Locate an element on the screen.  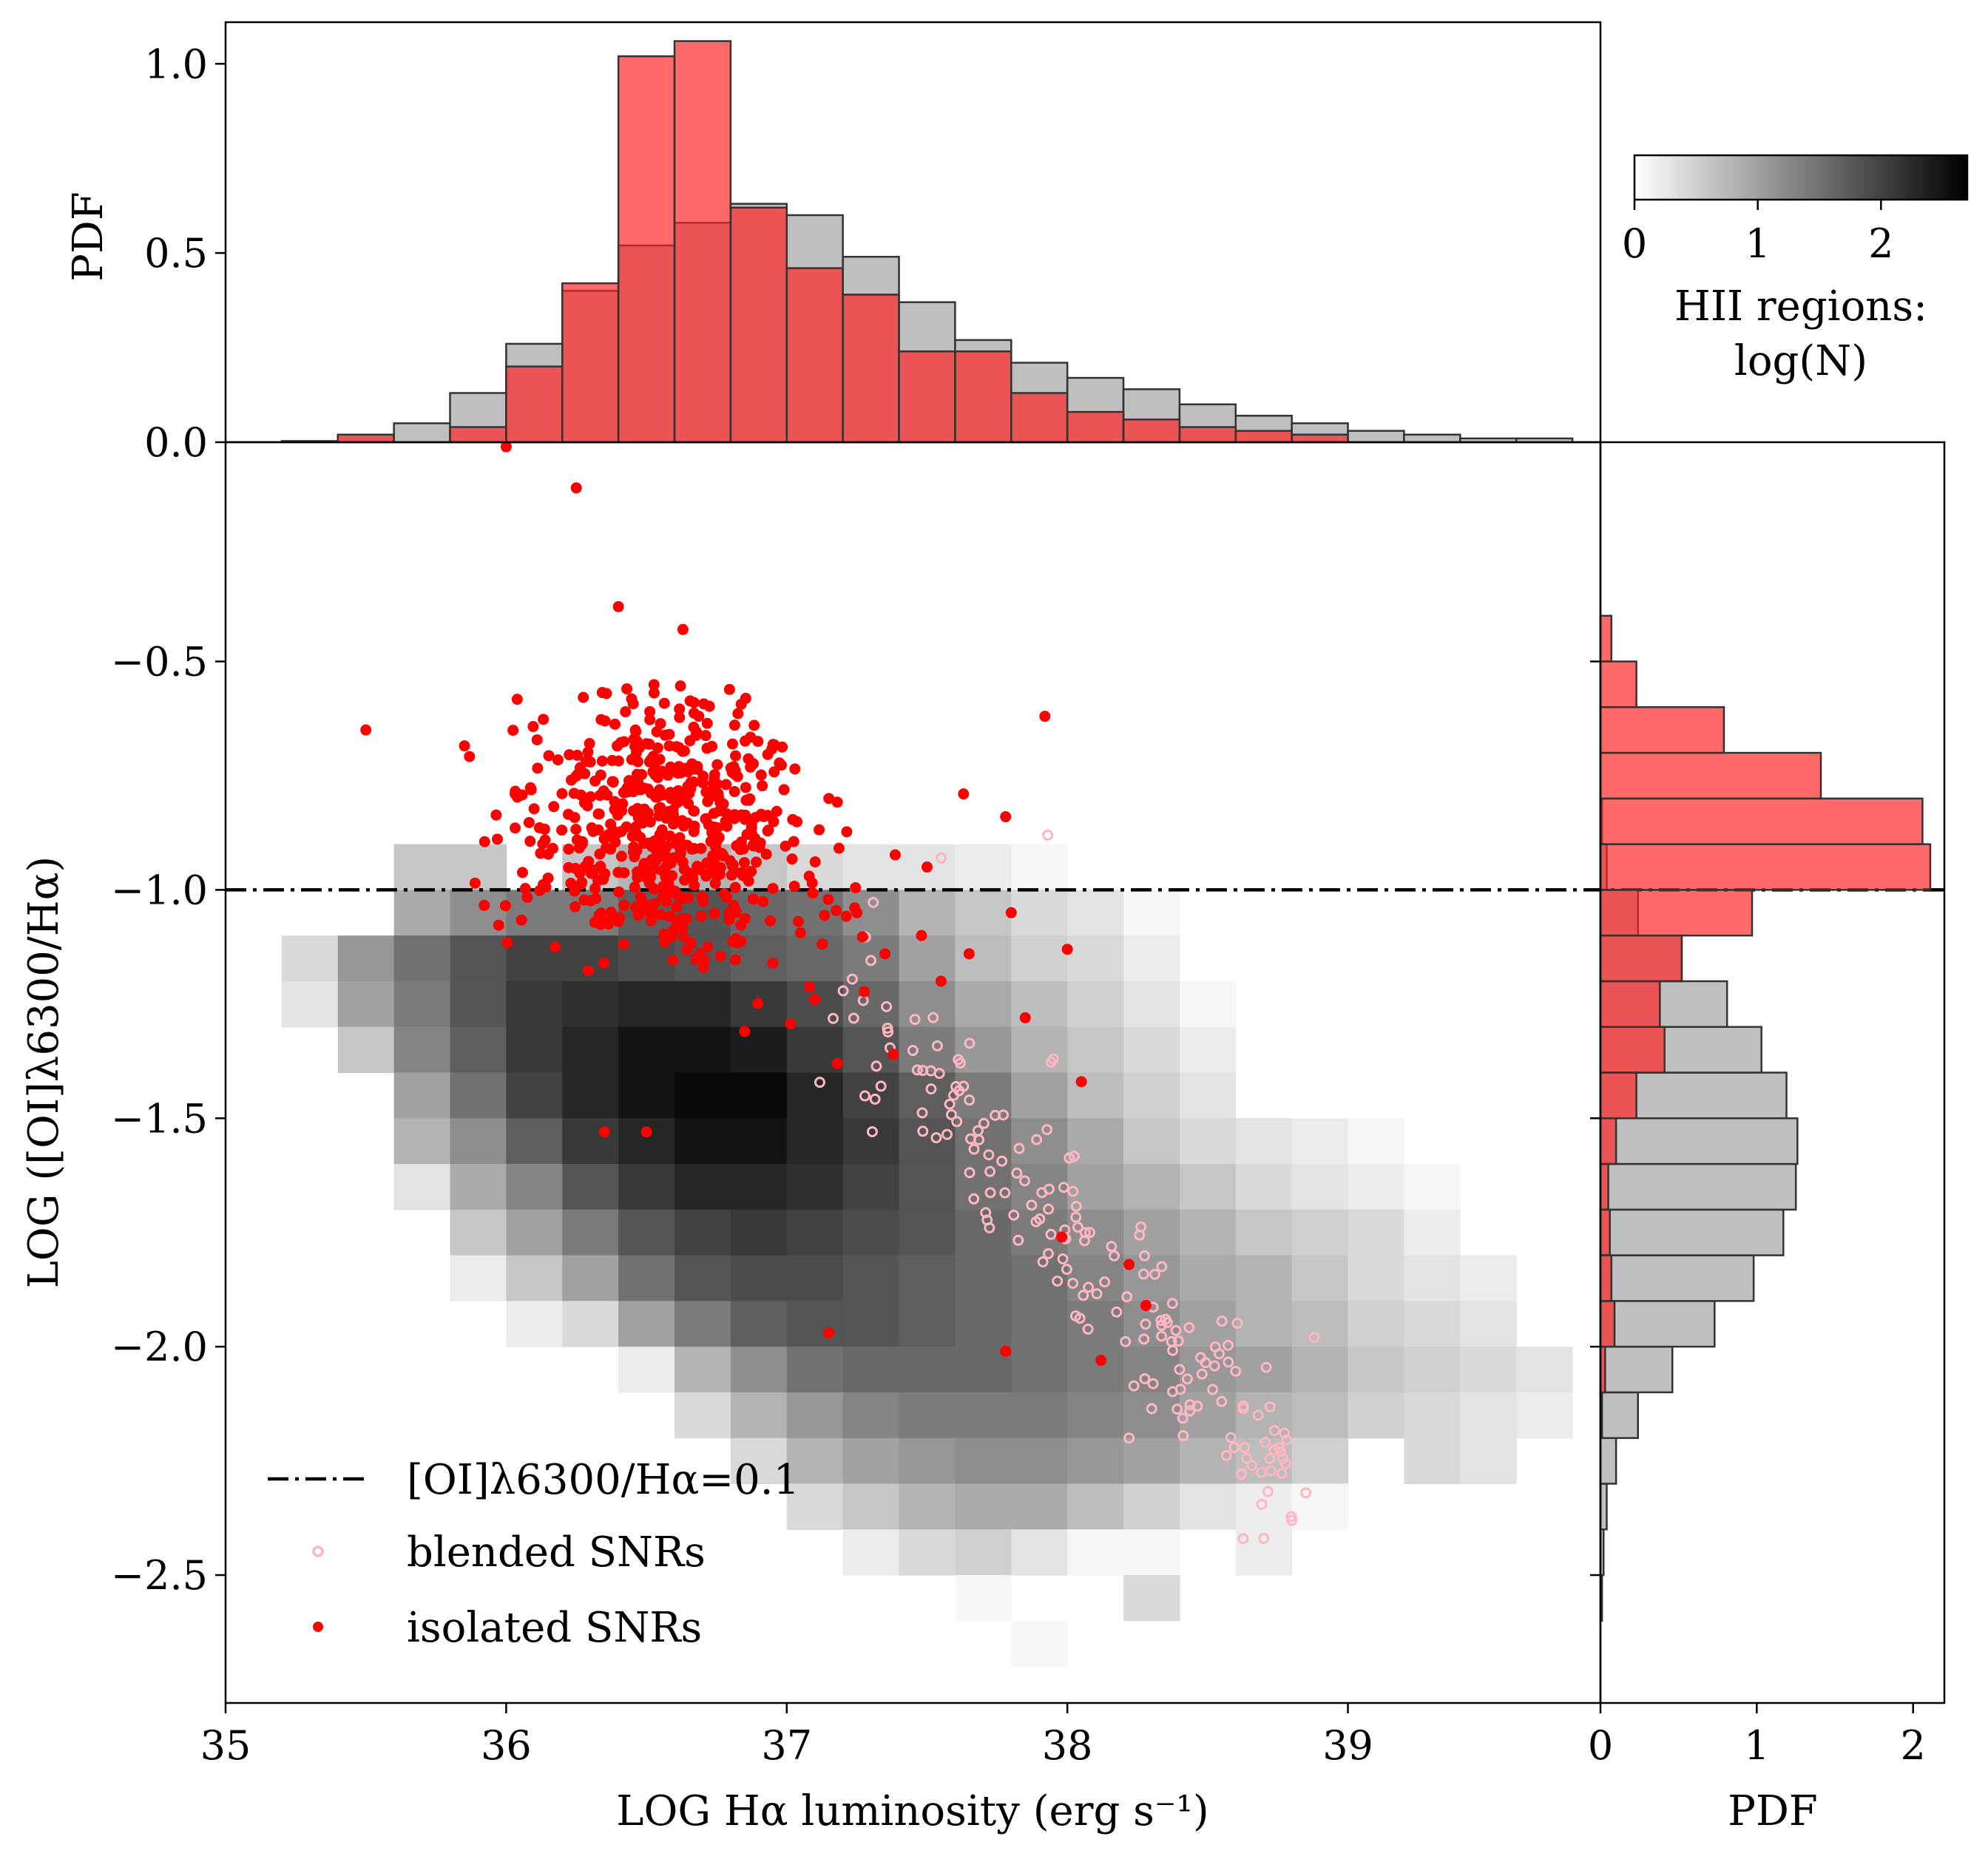
colorbar-label-line1: HII regions: is located at coordinates (1801, 306).